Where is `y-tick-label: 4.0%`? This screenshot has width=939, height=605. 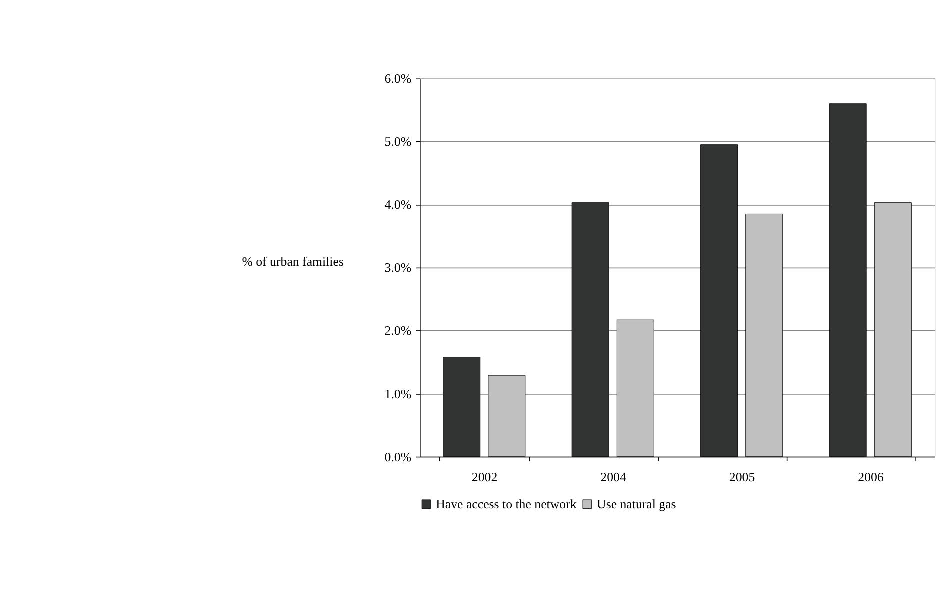
y-tick-label: 4.0% is located at coordinates (398, 205).